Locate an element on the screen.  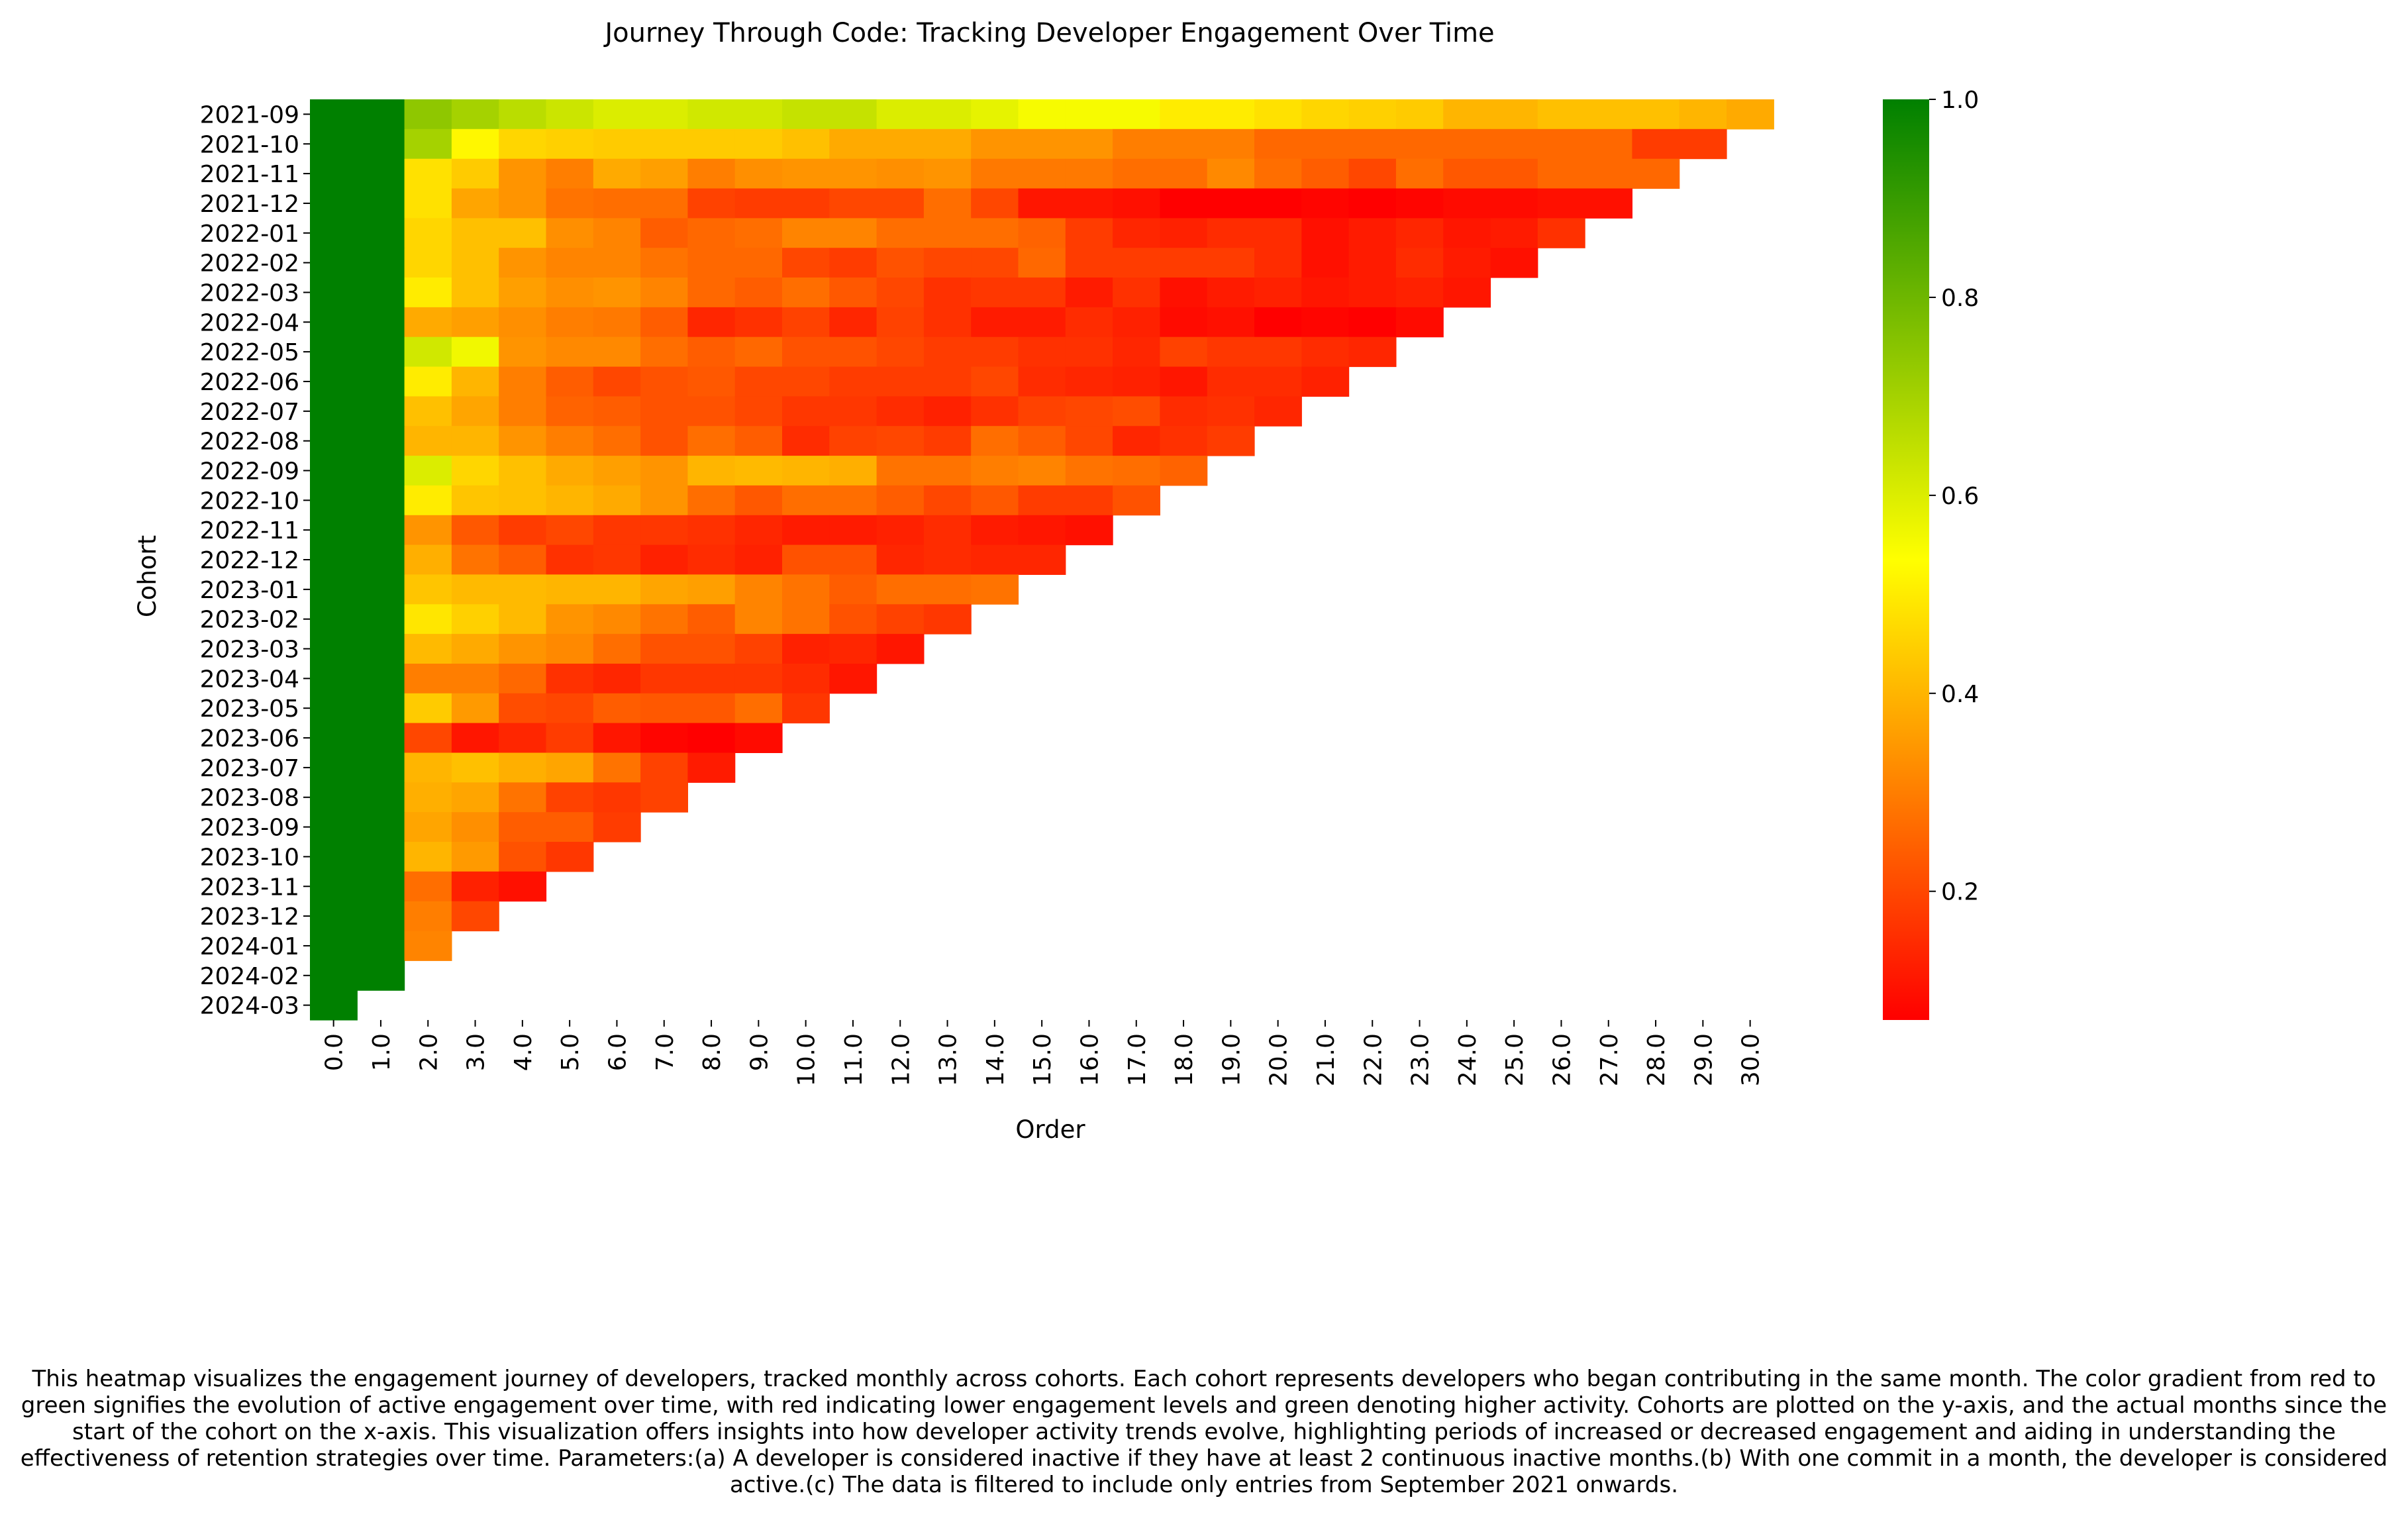
x-tick-label: 21.0 is located at coordinates (1326, 1059).